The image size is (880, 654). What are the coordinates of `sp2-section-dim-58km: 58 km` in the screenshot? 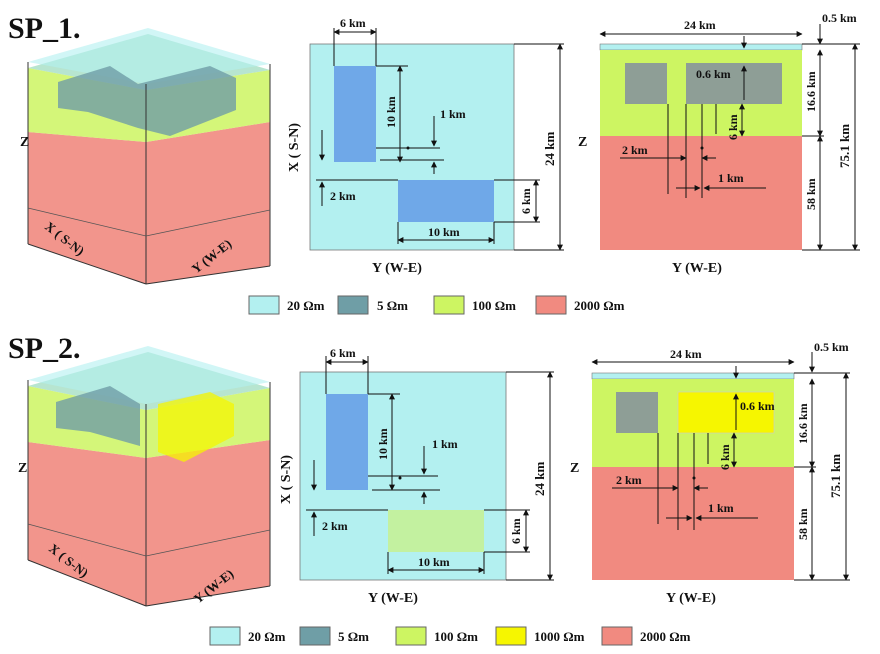 It's located at (803, 524).